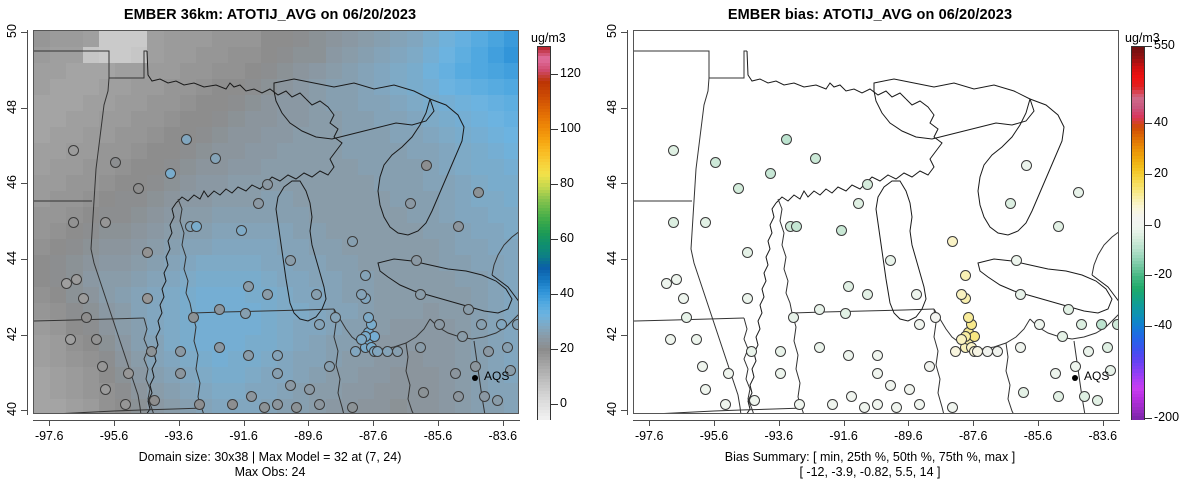 The image size is (1200, 502). Describe the element at coordinates (1163, 324) in the screenshot. I see `colorbar-tick-label: -40` at that location.